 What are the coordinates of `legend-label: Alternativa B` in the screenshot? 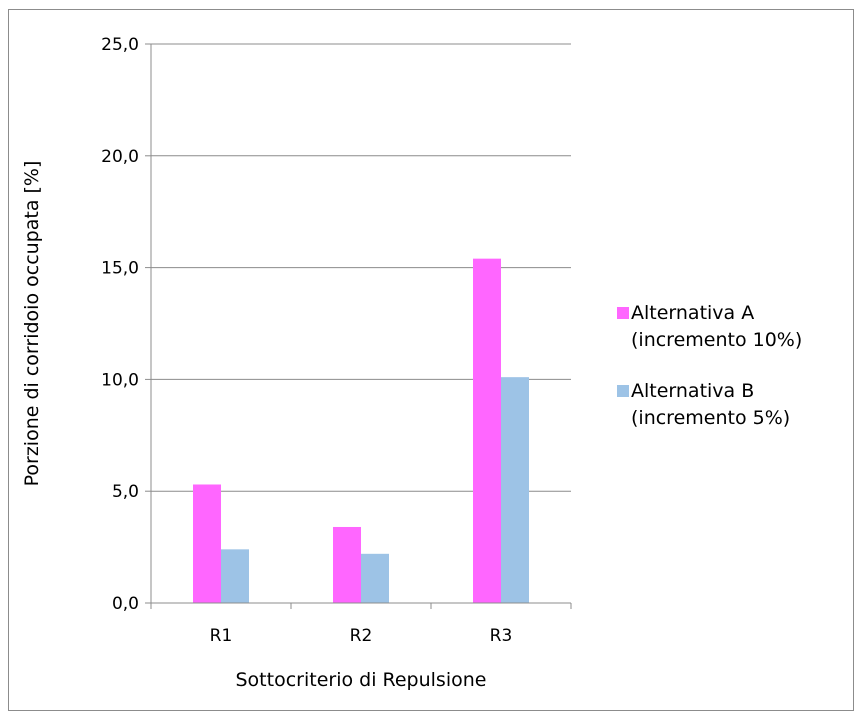 It's located at (692, 391).